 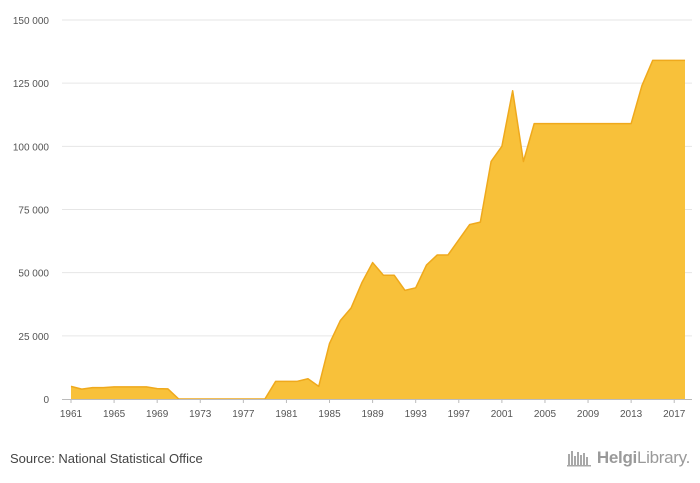 I want to click on y-tick-label: 50 000, so click(x=33, y=274).